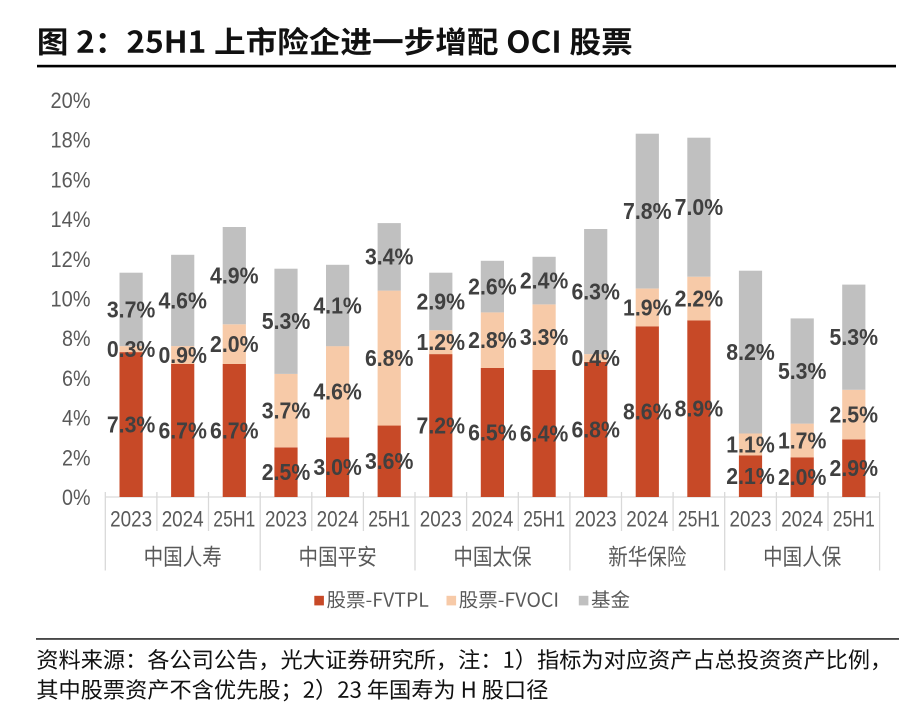 The width and height of the screenshot is (920, 721). What do you see at coordinates (234, 276) in the screenshot?
I see `svg-text: 4.9%` at bounding box center [234, 276].